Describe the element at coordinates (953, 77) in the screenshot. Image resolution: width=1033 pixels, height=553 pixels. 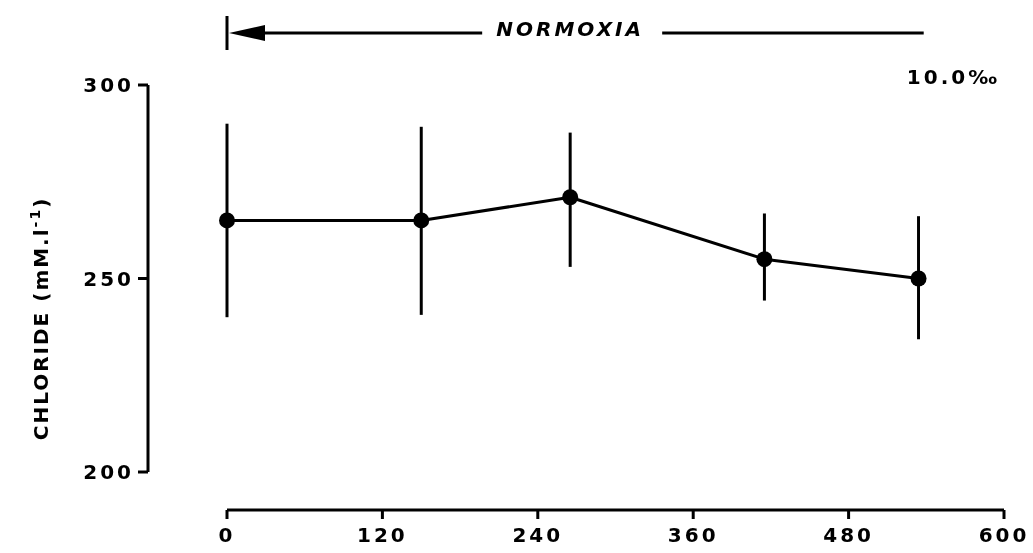
I see `annotation: 10.0‰` at that location.